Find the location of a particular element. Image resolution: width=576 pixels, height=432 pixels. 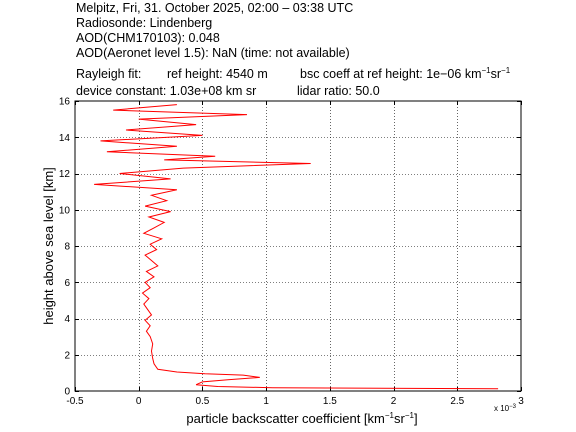

x-tick-label: 0.5 is located at coordinates (202, 401).